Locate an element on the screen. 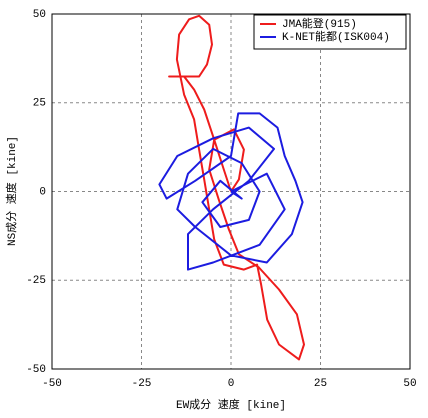  y-tick-label: 0 is located at coordinates (42, 192).